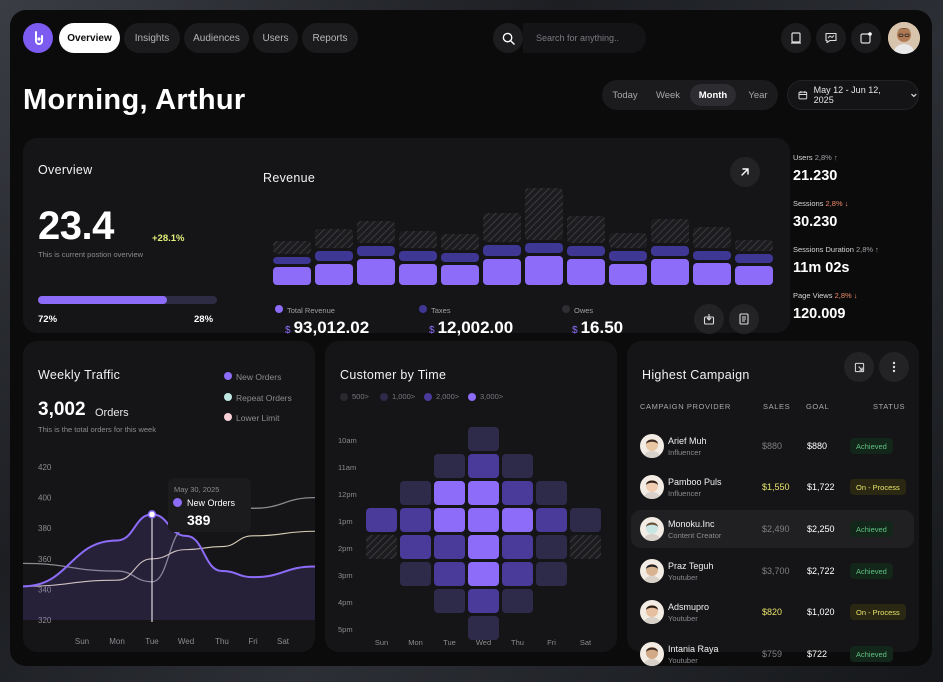 The height and width of the screenshot is (682, 943). Describe the element at coordinates (894, 367) in the screenshot. I see `more-options-icon` at that location.